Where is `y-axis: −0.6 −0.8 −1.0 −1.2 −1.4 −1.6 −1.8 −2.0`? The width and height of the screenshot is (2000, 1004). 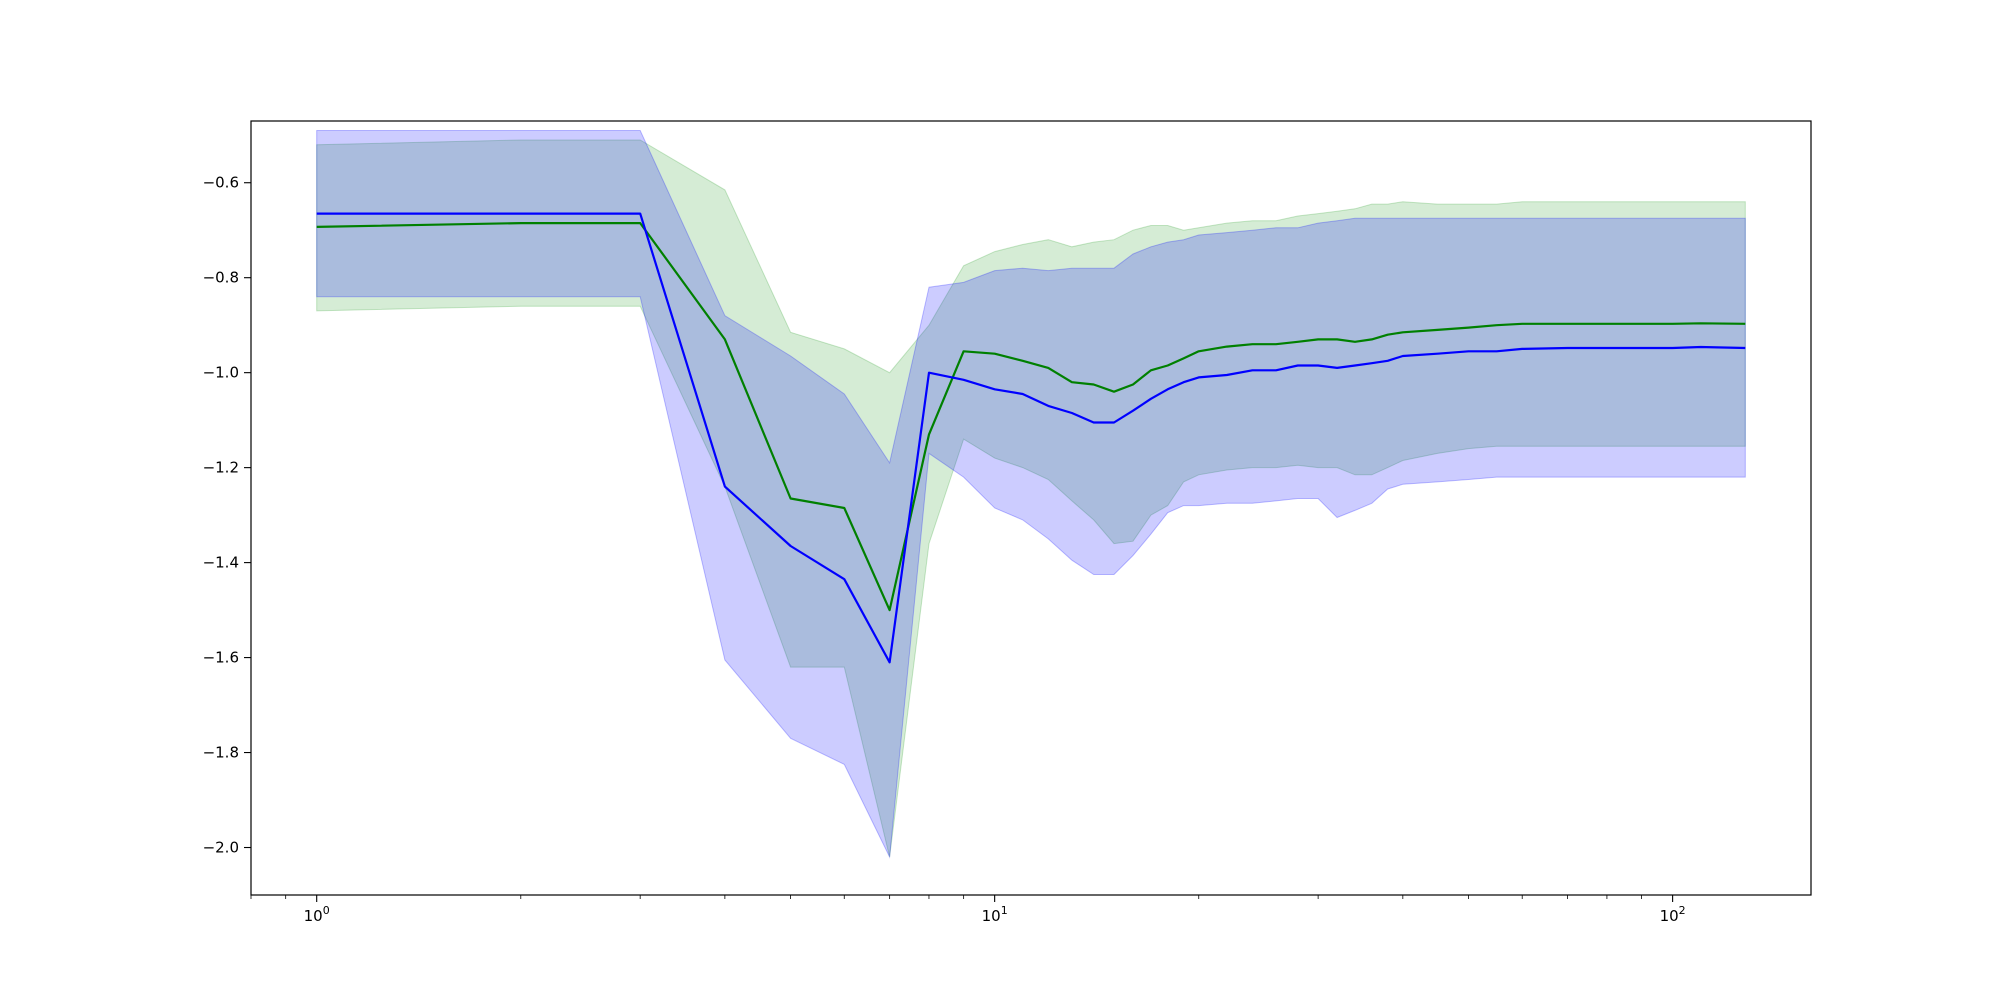
y-axis: −0.6 −0.8 −1.0 −1.2 −1.4 −1.6 −1.8 −2.0 is located at coordinates (227, 515).